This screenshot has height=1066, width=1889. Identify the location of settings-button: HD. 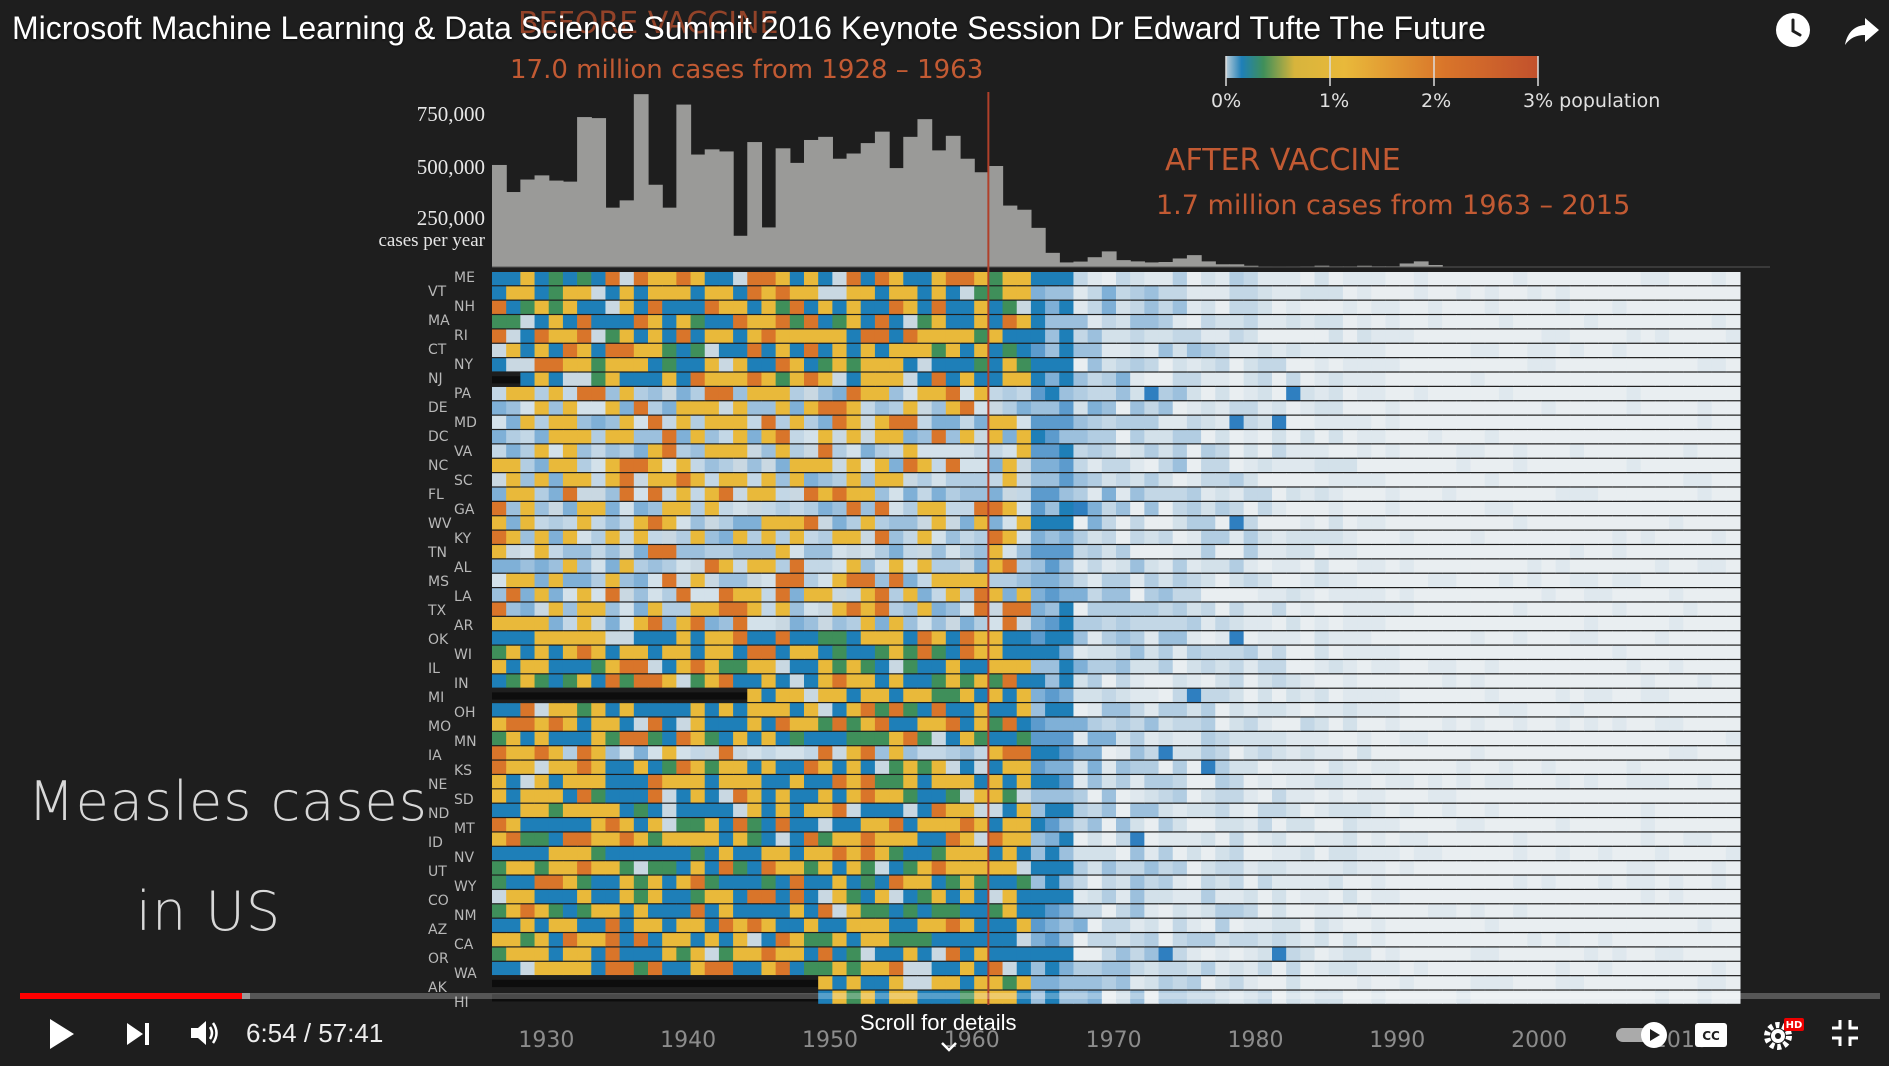
(1783, 1036).